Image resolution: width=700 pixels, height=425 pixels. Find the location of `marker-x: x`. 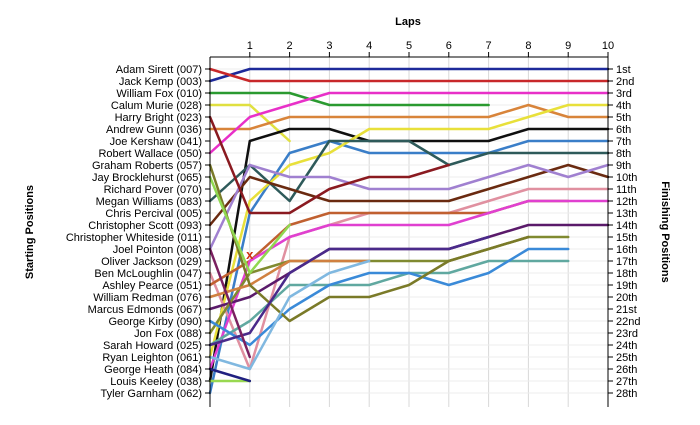

marker-x: x is located at coordinates (250, 254).